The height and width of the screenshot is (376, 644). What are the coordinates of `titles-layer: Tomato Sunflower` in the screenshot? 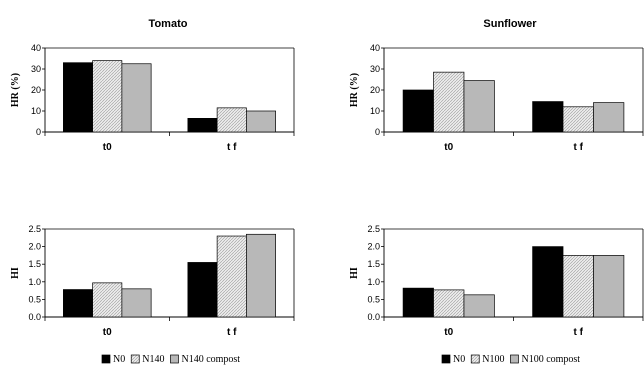 It's located at (343, 24).